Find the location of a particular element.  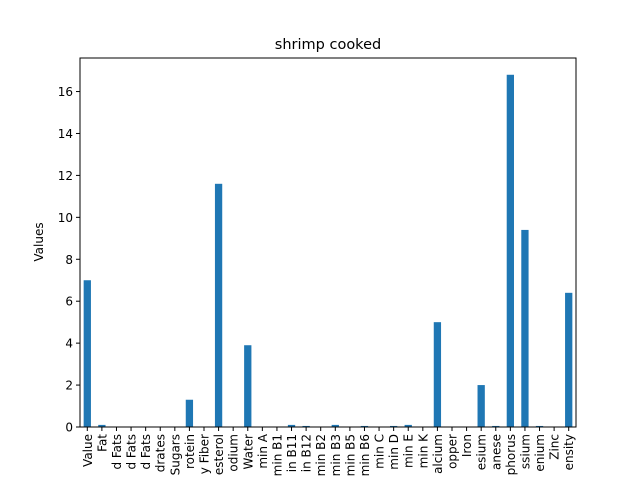

y-tick-label: 2 is located at coordinates (69, 386).